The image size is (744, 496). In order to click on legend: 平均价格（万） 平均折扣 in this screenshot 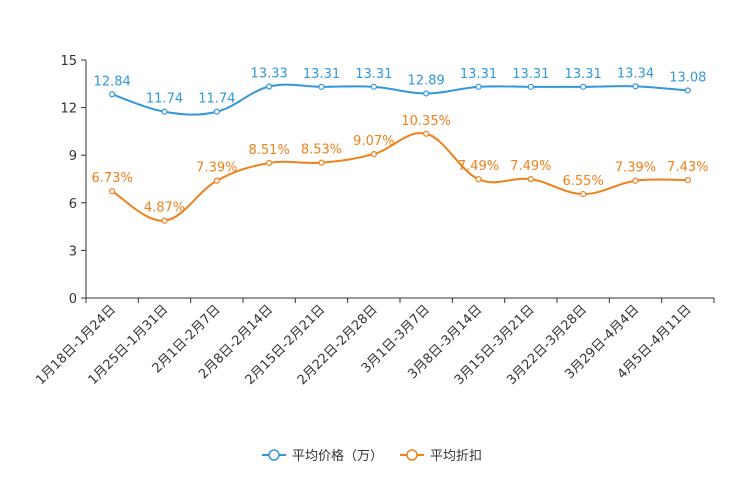, I will do `click(372, 456)`.